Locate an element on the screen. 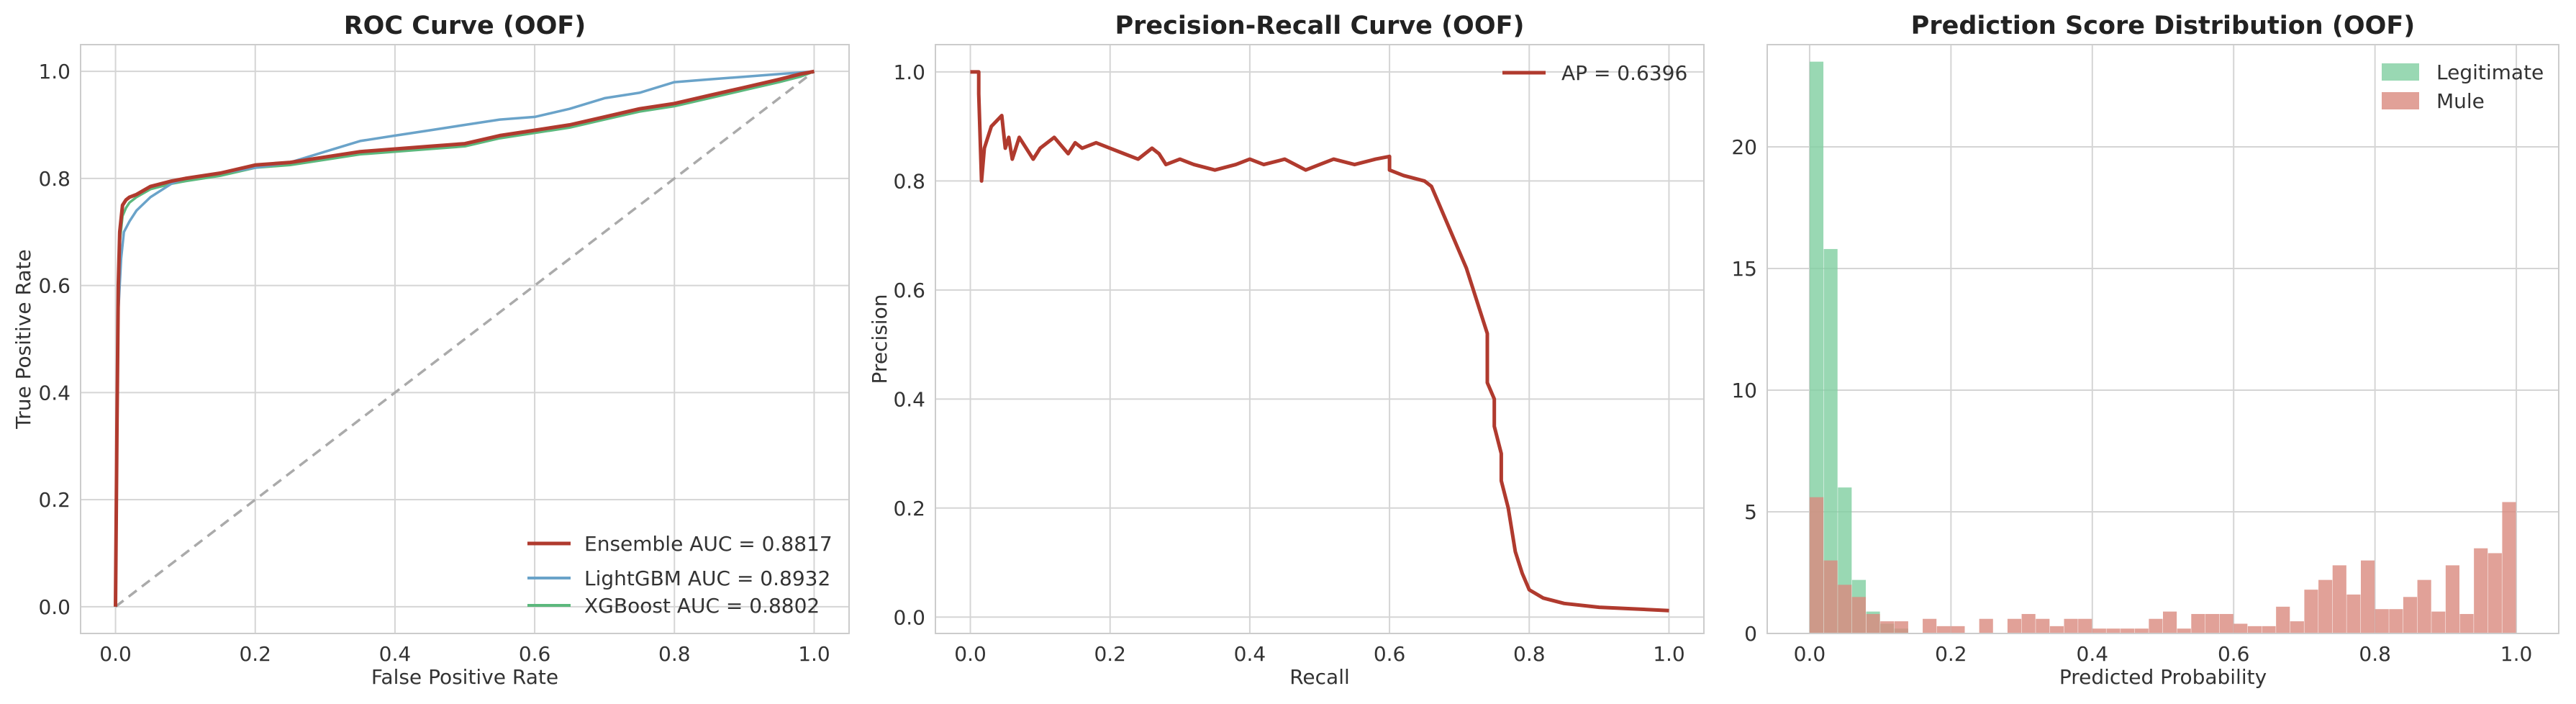 The width and height of the screenshot is (2576, 704). roc-title: ROC Curve (OOF) is located at coordinates (465, 26).